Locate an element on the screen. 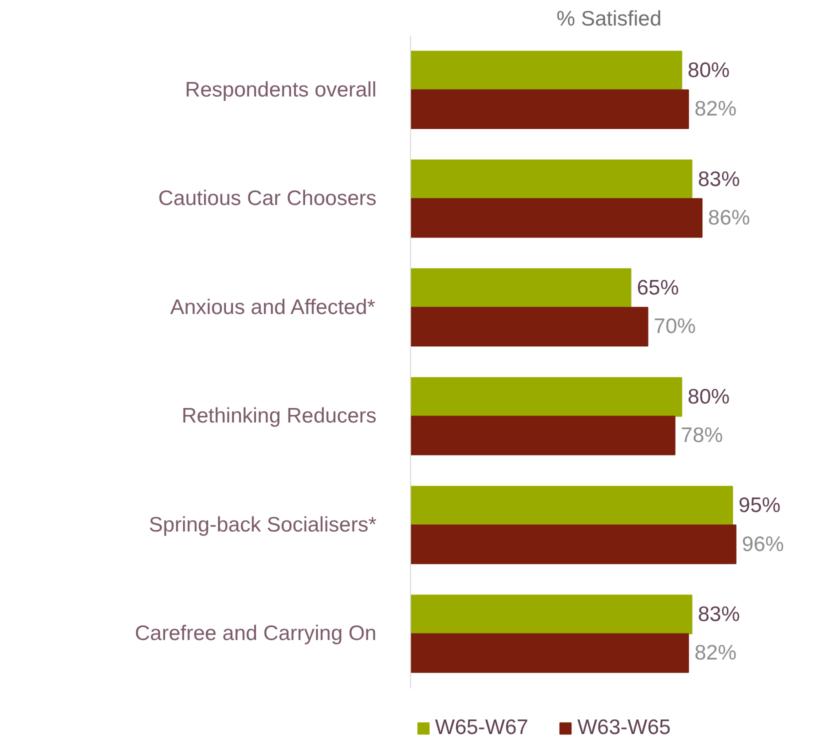 Image resolution: width=817 pixels, height=752 pixels. data-label: 95% is located at coordinates (759, 506).